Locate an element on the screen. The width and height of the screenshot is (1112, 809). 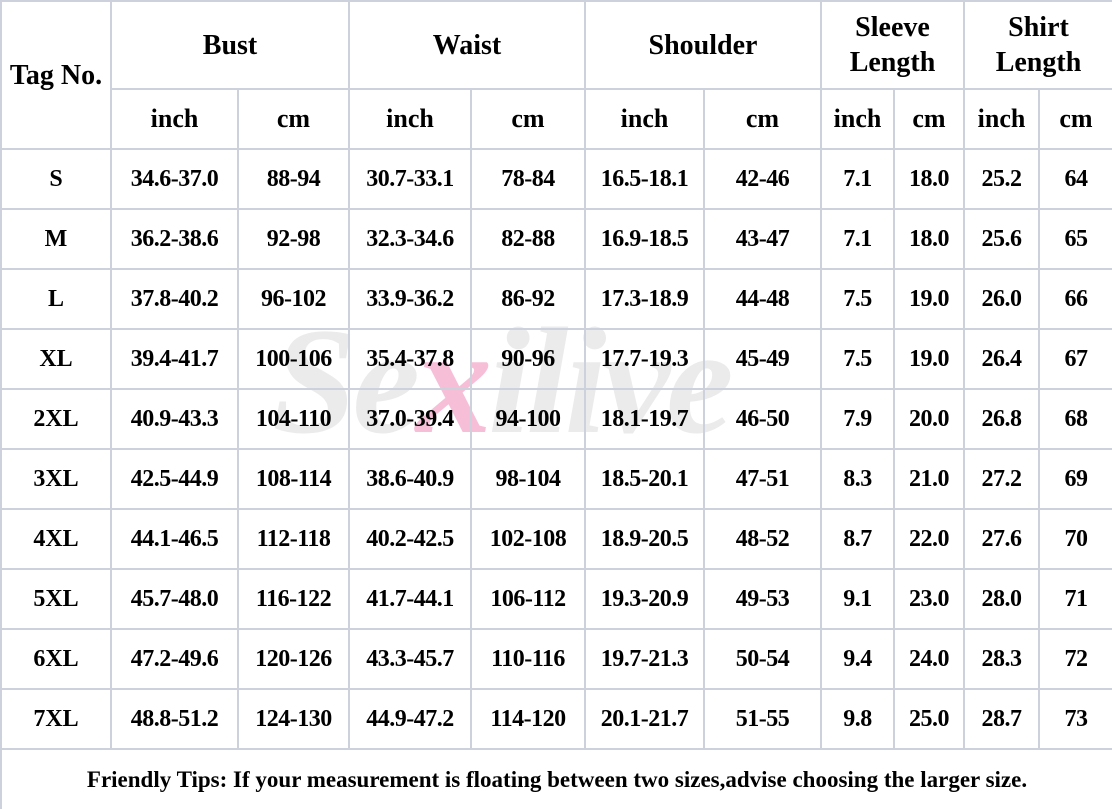
measurement-cell: 28.3 is located at coordinates (1001, 659).